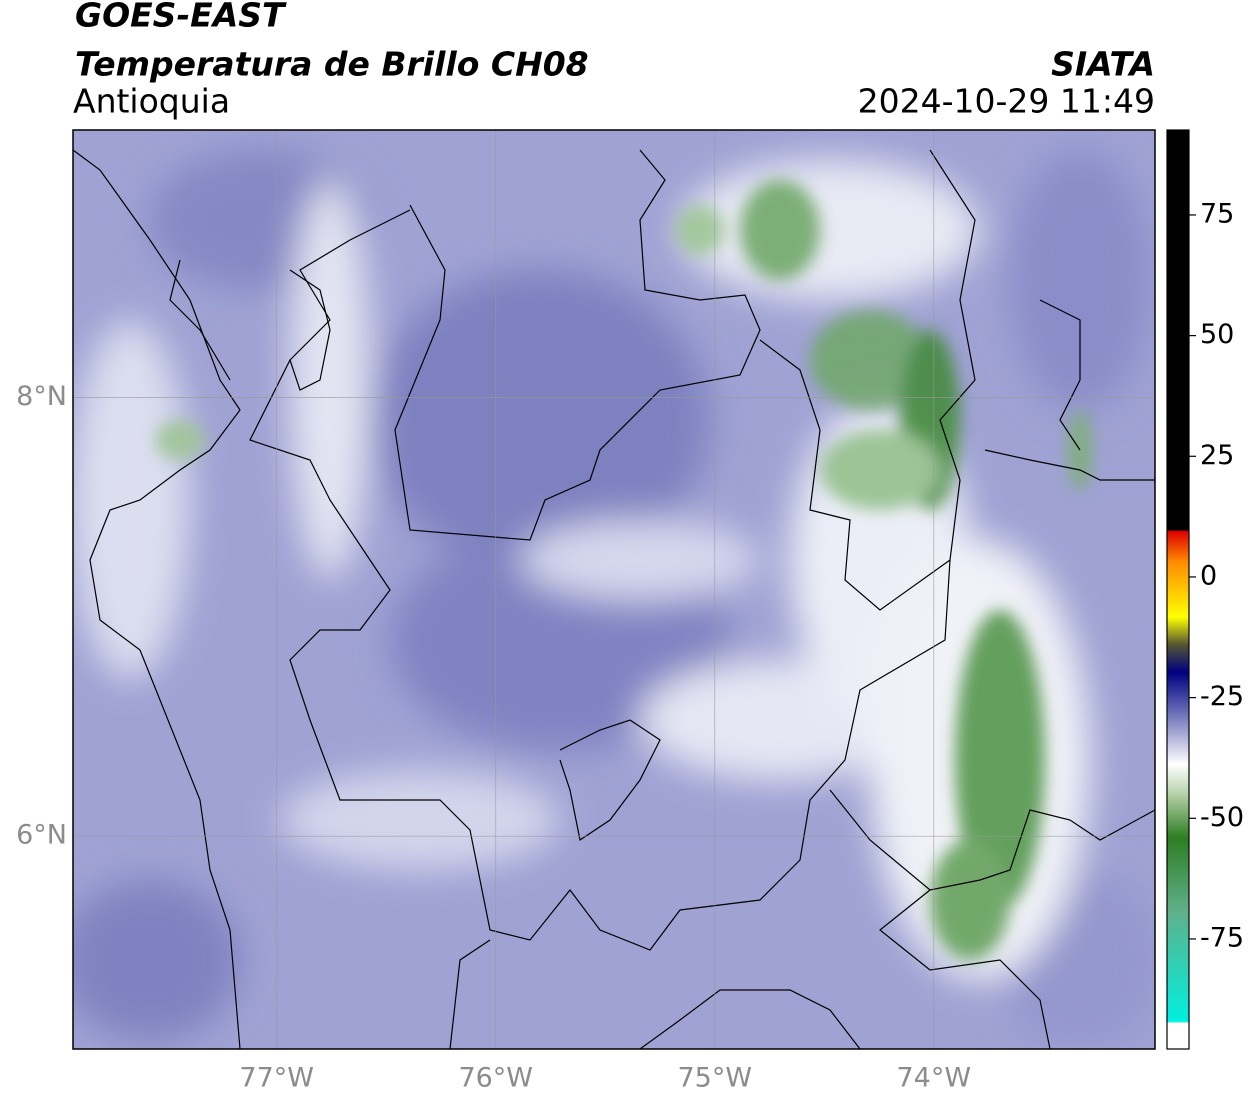 The width and height of the screenshot is (1252, 1099). What do you see at coordinates (1222, 937) in the screenshot?
I see `colorbar-tick-label: -75` at bounding box center [1222, 937].